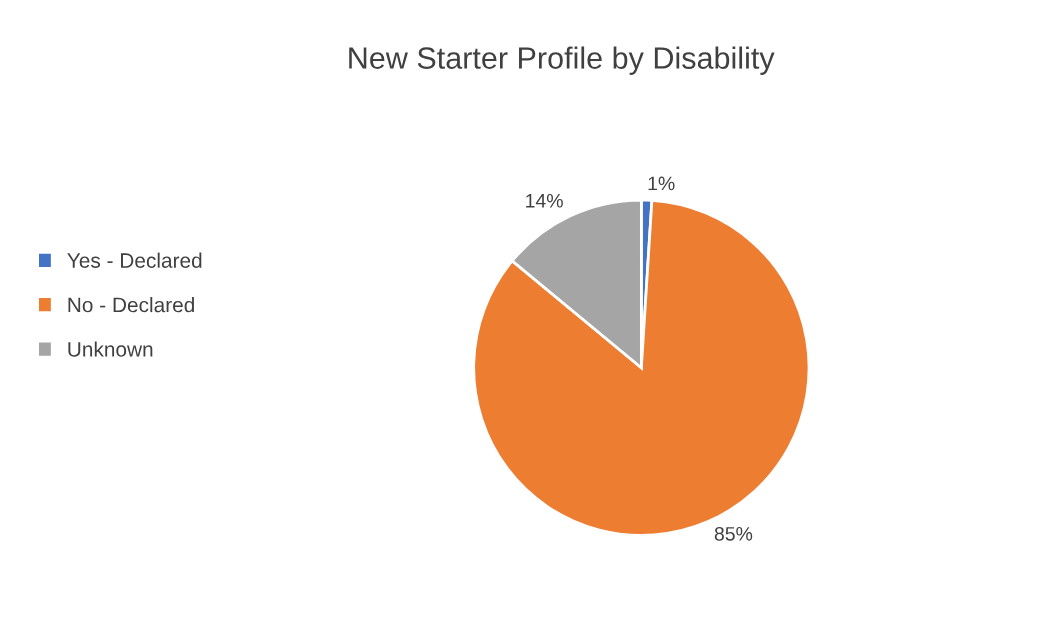 The width and height of the screenshot is (1048, 639). Describe the element at coordinates (131, 305) in the screenshot. I see `legend-label: No - Declared` at that location.